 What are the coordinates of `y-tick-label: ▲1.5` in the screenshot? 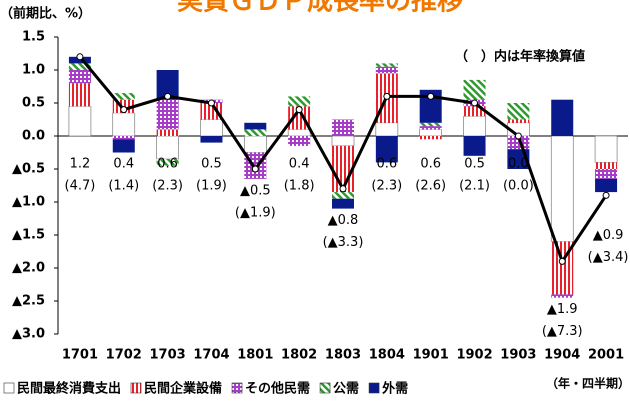 It's located at (28, 235).